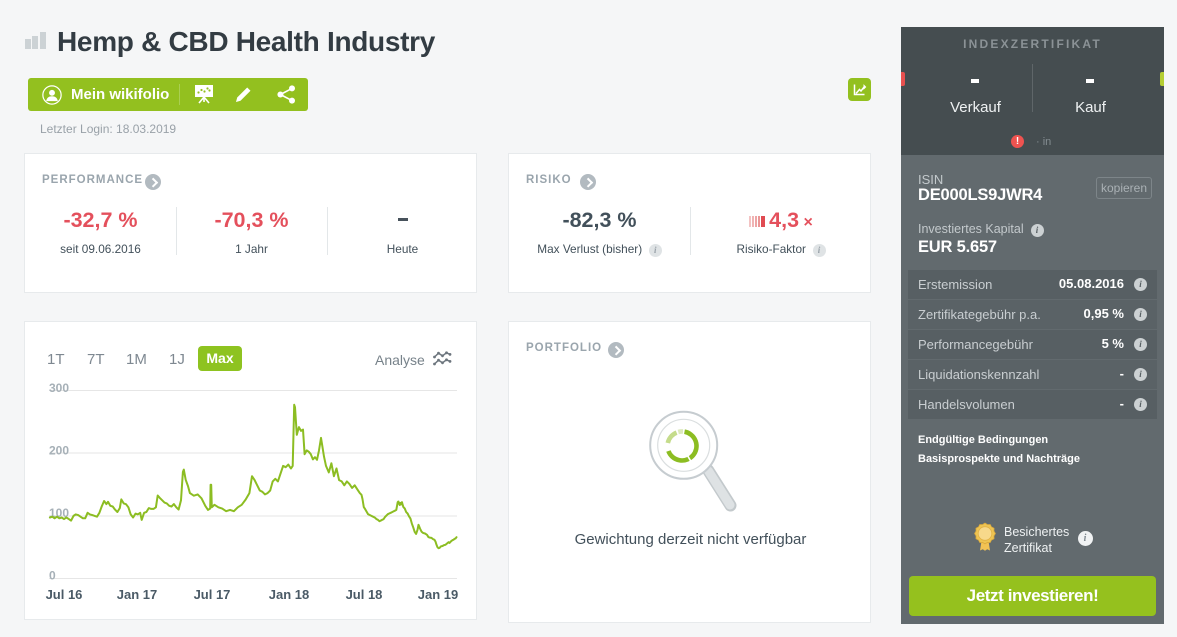  What do you see at coordinates (364, 594) in the screenshot?
I see `svg-text: Jul 18` at bounding box center [364, 594].